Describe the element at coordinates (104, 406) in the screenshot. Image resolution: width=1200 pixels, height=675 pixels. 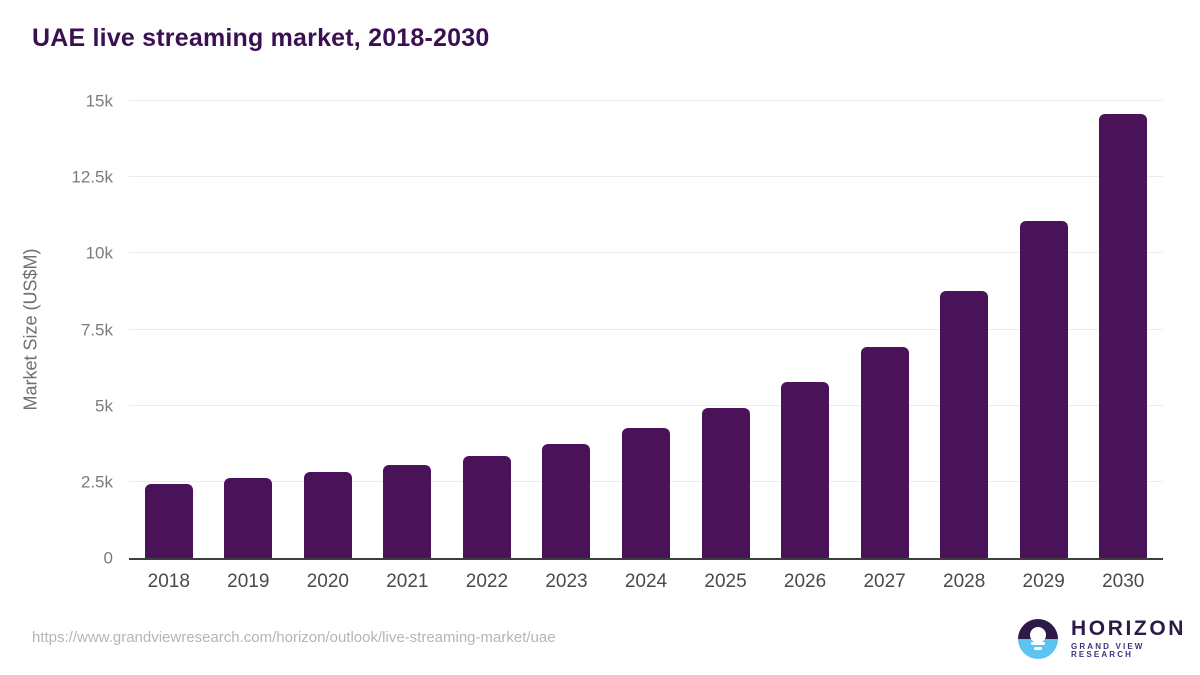
I see `y-tick-label: 5k` at that location.